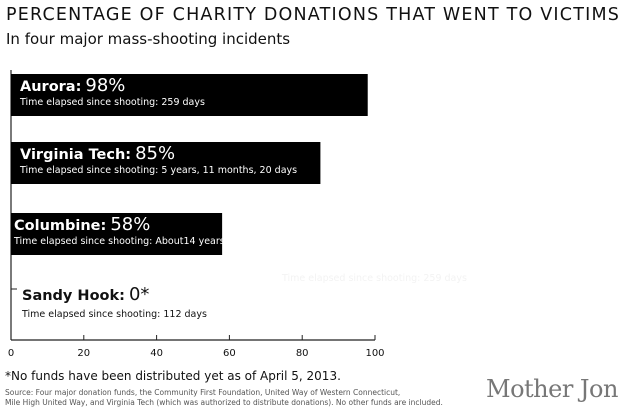 Image resolution: width=618 pixels, height=409 pixels. Describe the element at coordinates (76, 155) in the screenshot. I see `category-label: Virginia Tech:` at that location.